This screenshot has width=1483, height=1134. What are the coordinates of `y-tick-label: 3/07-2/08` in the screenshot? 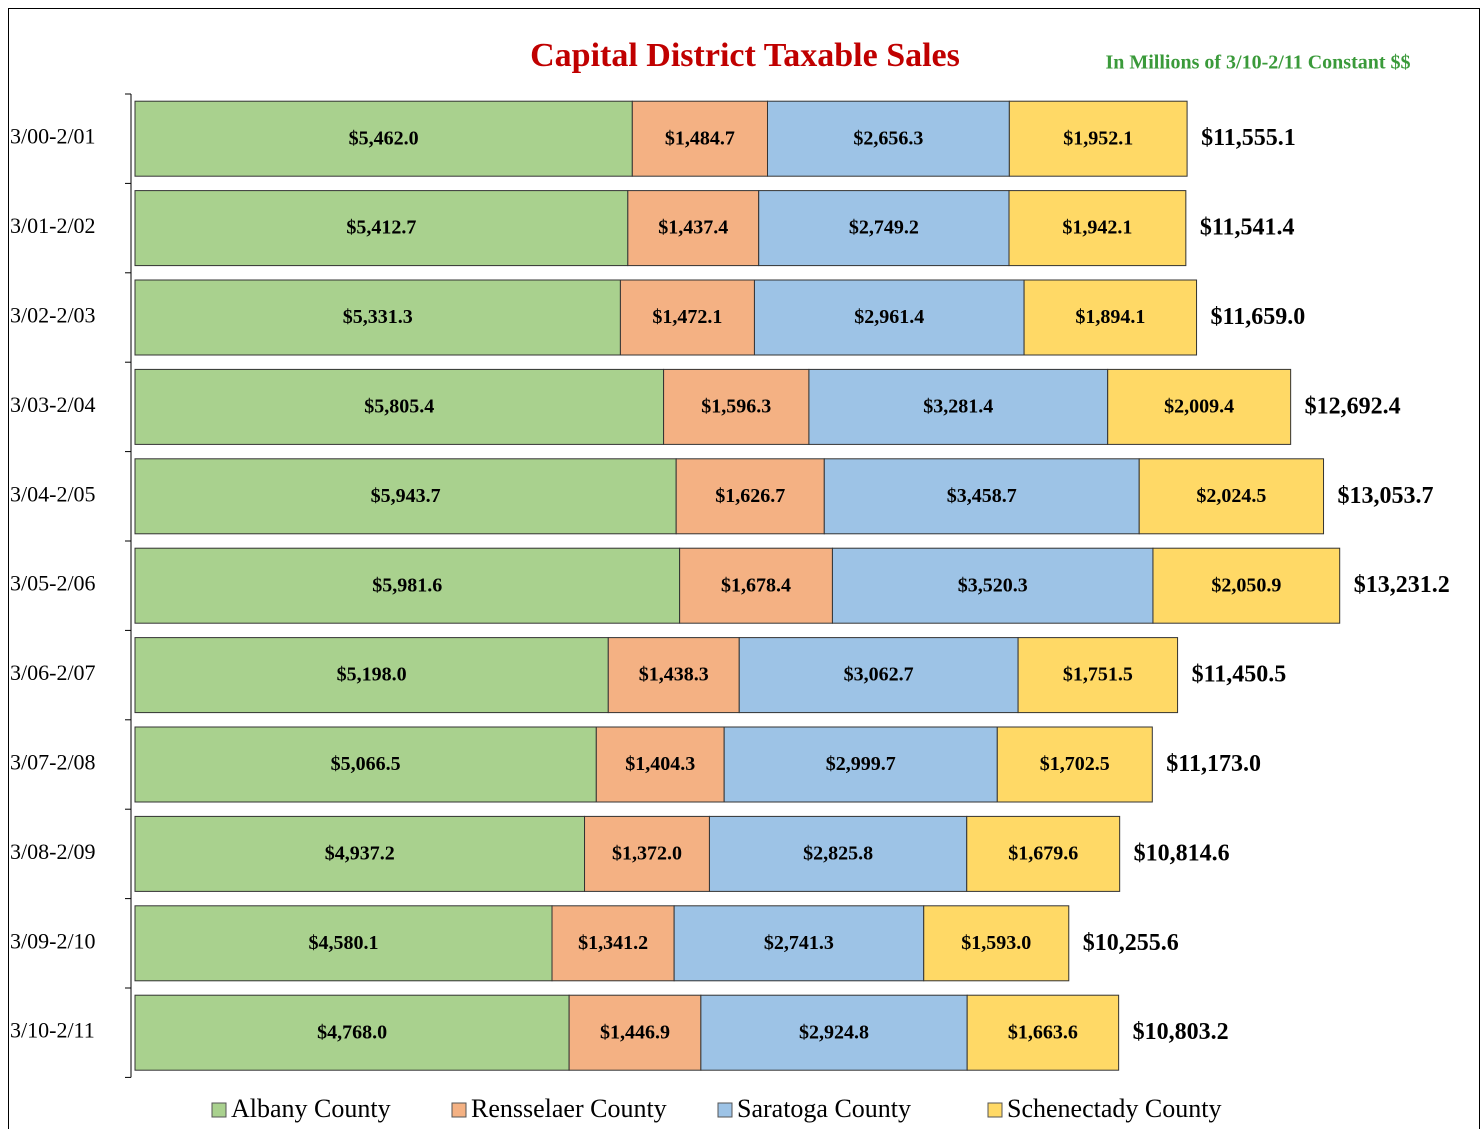 It's located at (53, 762).